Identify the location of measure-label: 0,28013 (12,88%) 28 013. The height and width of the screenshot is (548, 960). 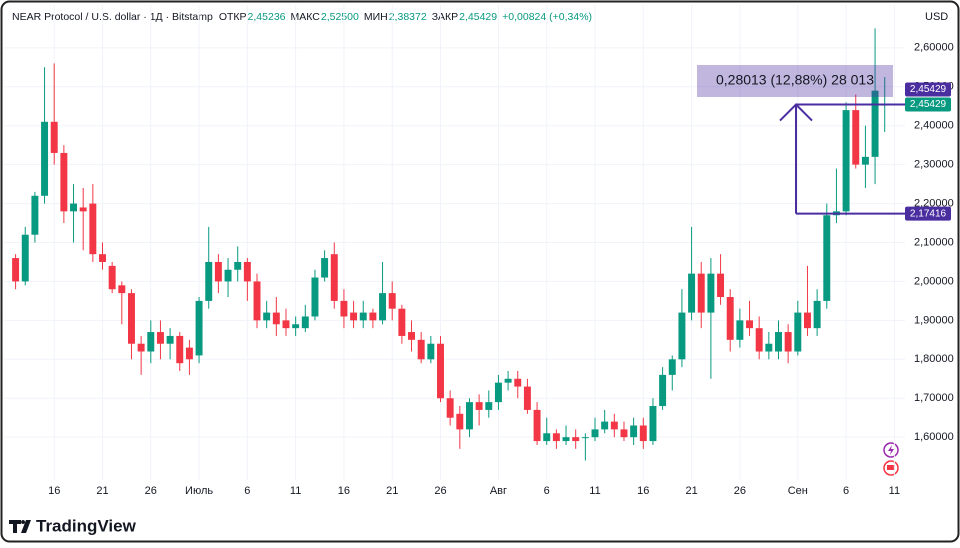
(795, 80).